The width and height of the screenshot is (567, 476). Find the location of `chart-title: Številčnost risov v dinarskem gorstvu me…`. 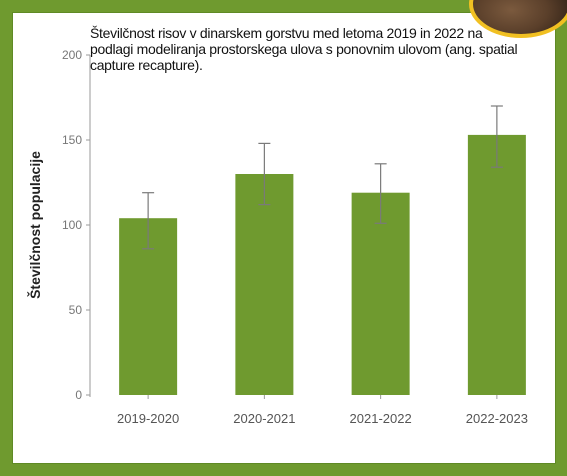

chart-title: Številčnost risov v dinarskem gorstvu me… is located at coordinates (304, 49).